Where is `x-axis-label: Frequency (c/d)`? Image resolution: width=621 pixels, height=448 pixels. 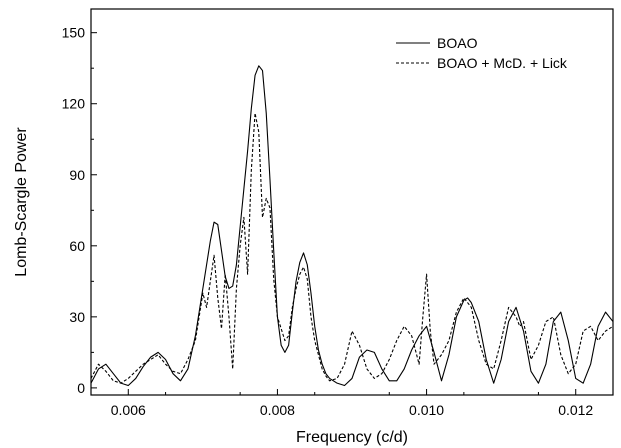
x-axis-label: Frequency (c/d) is located at coordinates (352, 437).